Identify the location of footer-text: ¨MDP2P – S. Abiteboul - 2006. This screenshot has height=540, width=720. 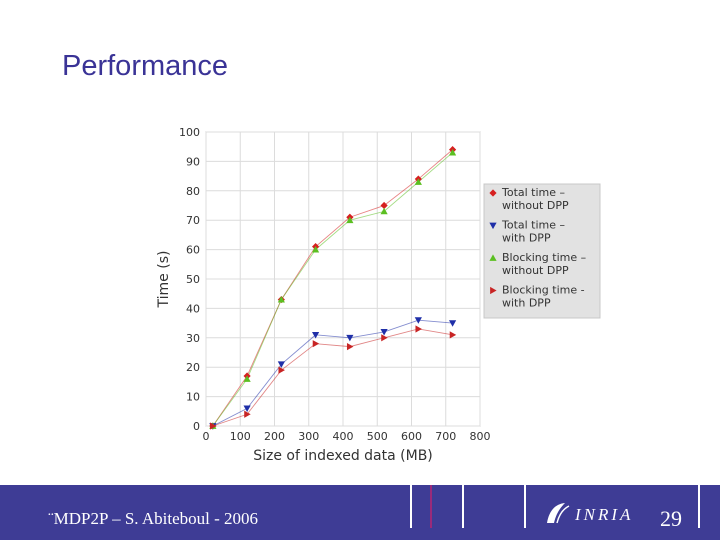
(153, 518).